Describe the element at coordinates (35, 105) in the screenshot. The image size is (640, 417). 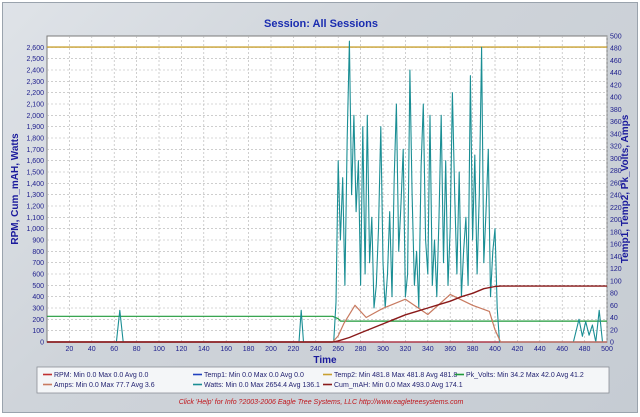
I see `y-left-tick-label: 2,100` at that location.